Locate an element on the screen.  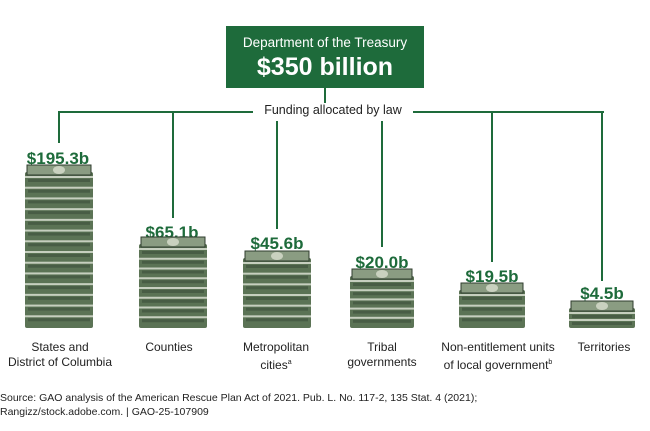
category-label-1: States and District of Columbia is located at coordinates (65, 355).